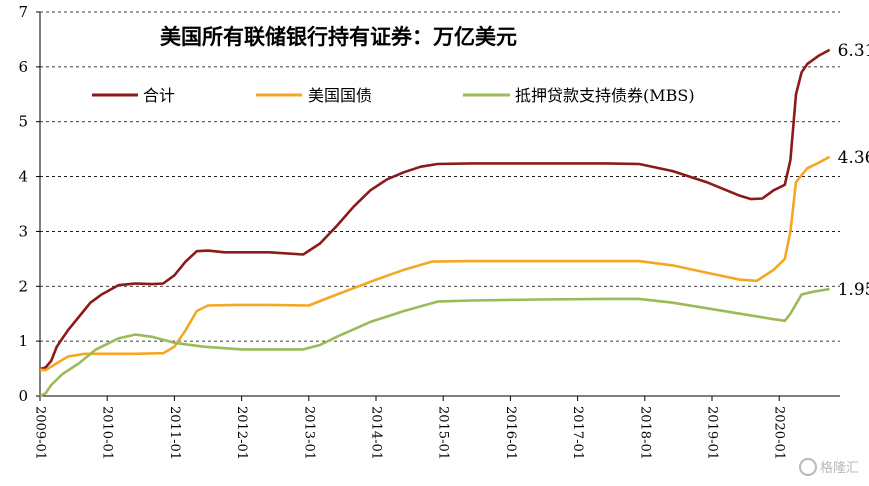  What do you see at coordinates (644, 433) in the screenshot?
I see `x-tick-label: 2018-01` at bounding box center [644, 433].